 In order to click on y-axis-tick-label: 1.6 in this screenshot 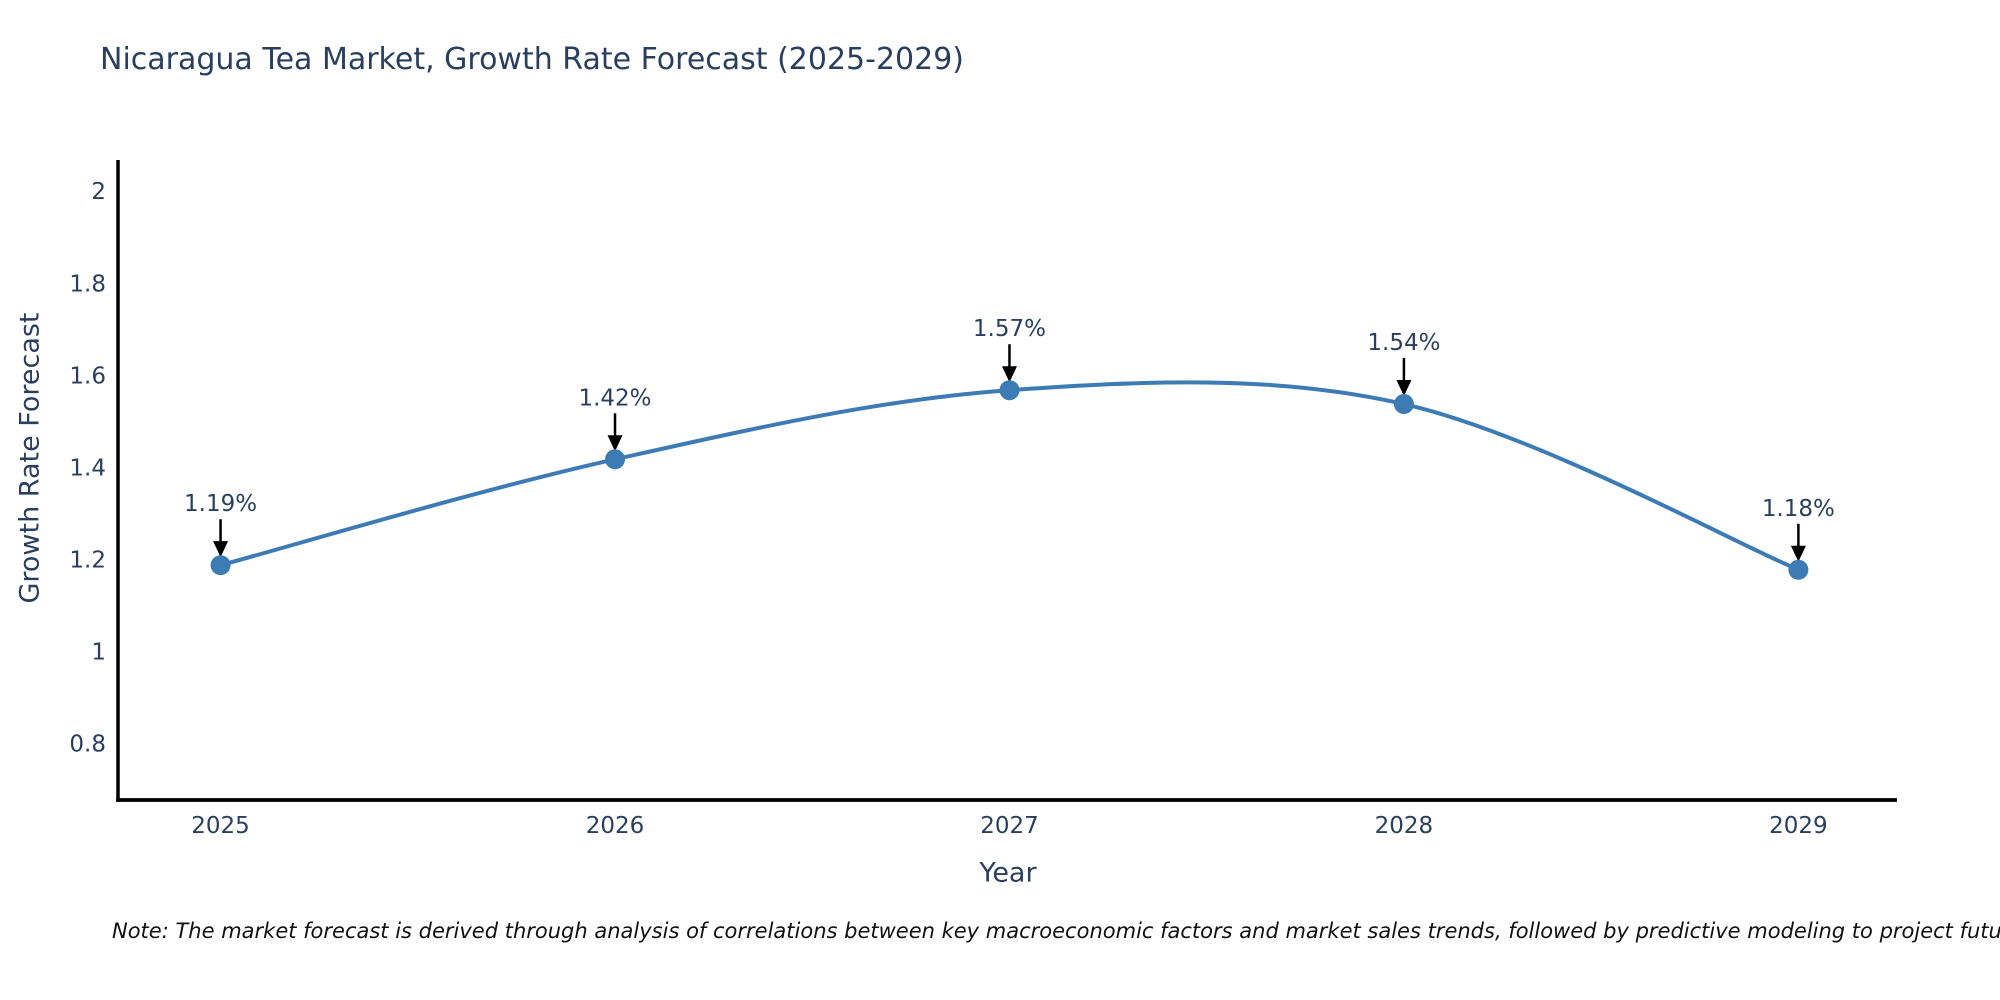, I will do `click(87, 376)`.